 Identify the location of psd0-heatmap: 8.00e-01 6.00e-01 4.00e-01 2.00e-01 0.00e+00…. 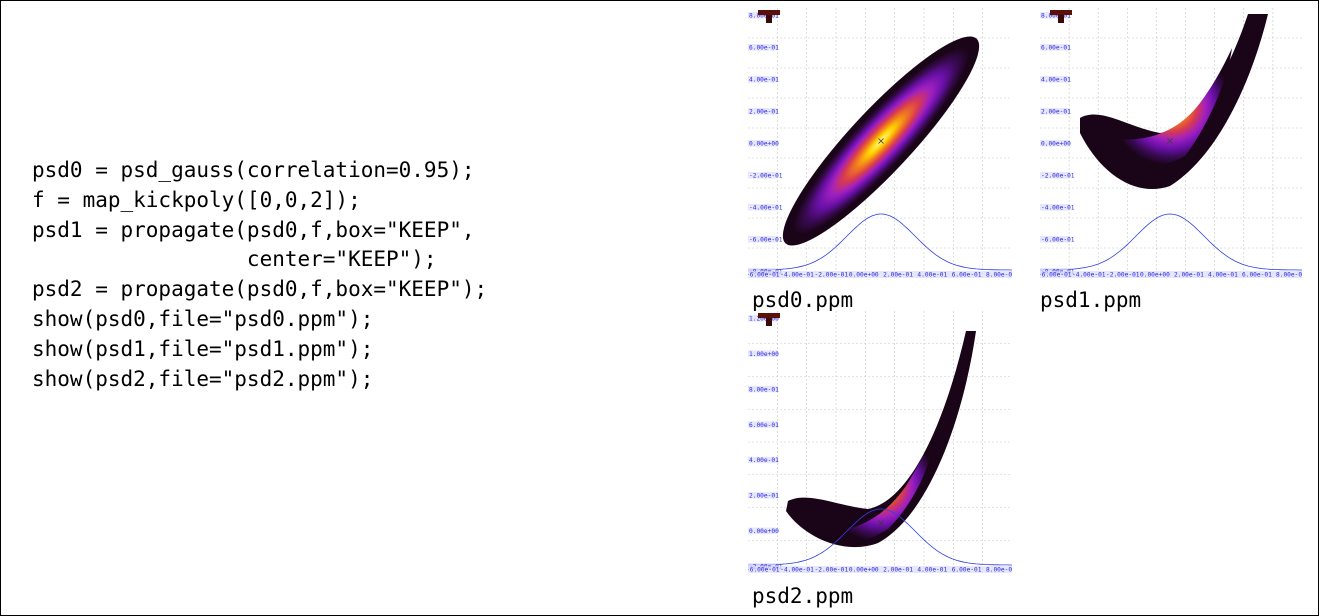
(880, 143).